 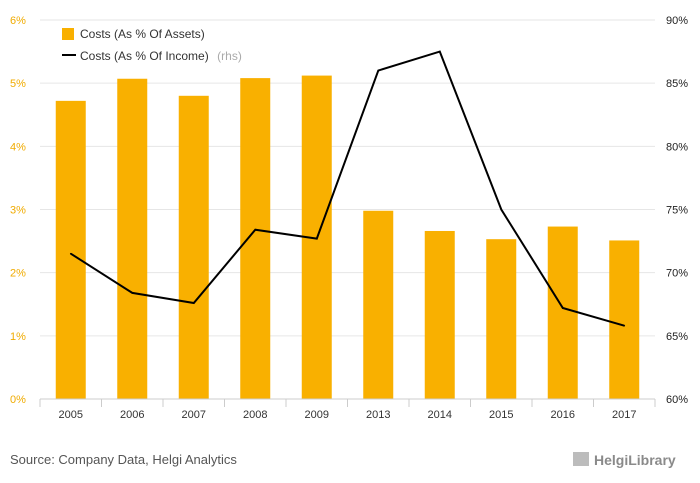 I want to click on y-tick-label-left: 4%, so click(x=18, y=147).